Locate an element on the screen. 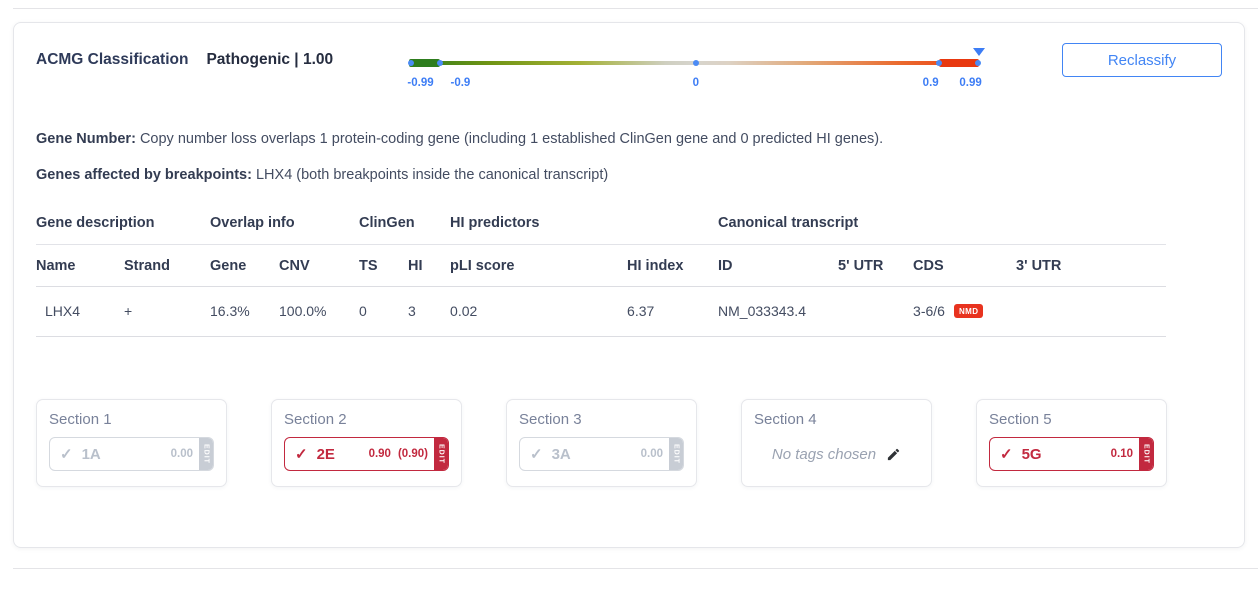 This screenshot has height=594, width=1258. cell-cds: 3-6/6 NMD is located at coordinates (965, 311).